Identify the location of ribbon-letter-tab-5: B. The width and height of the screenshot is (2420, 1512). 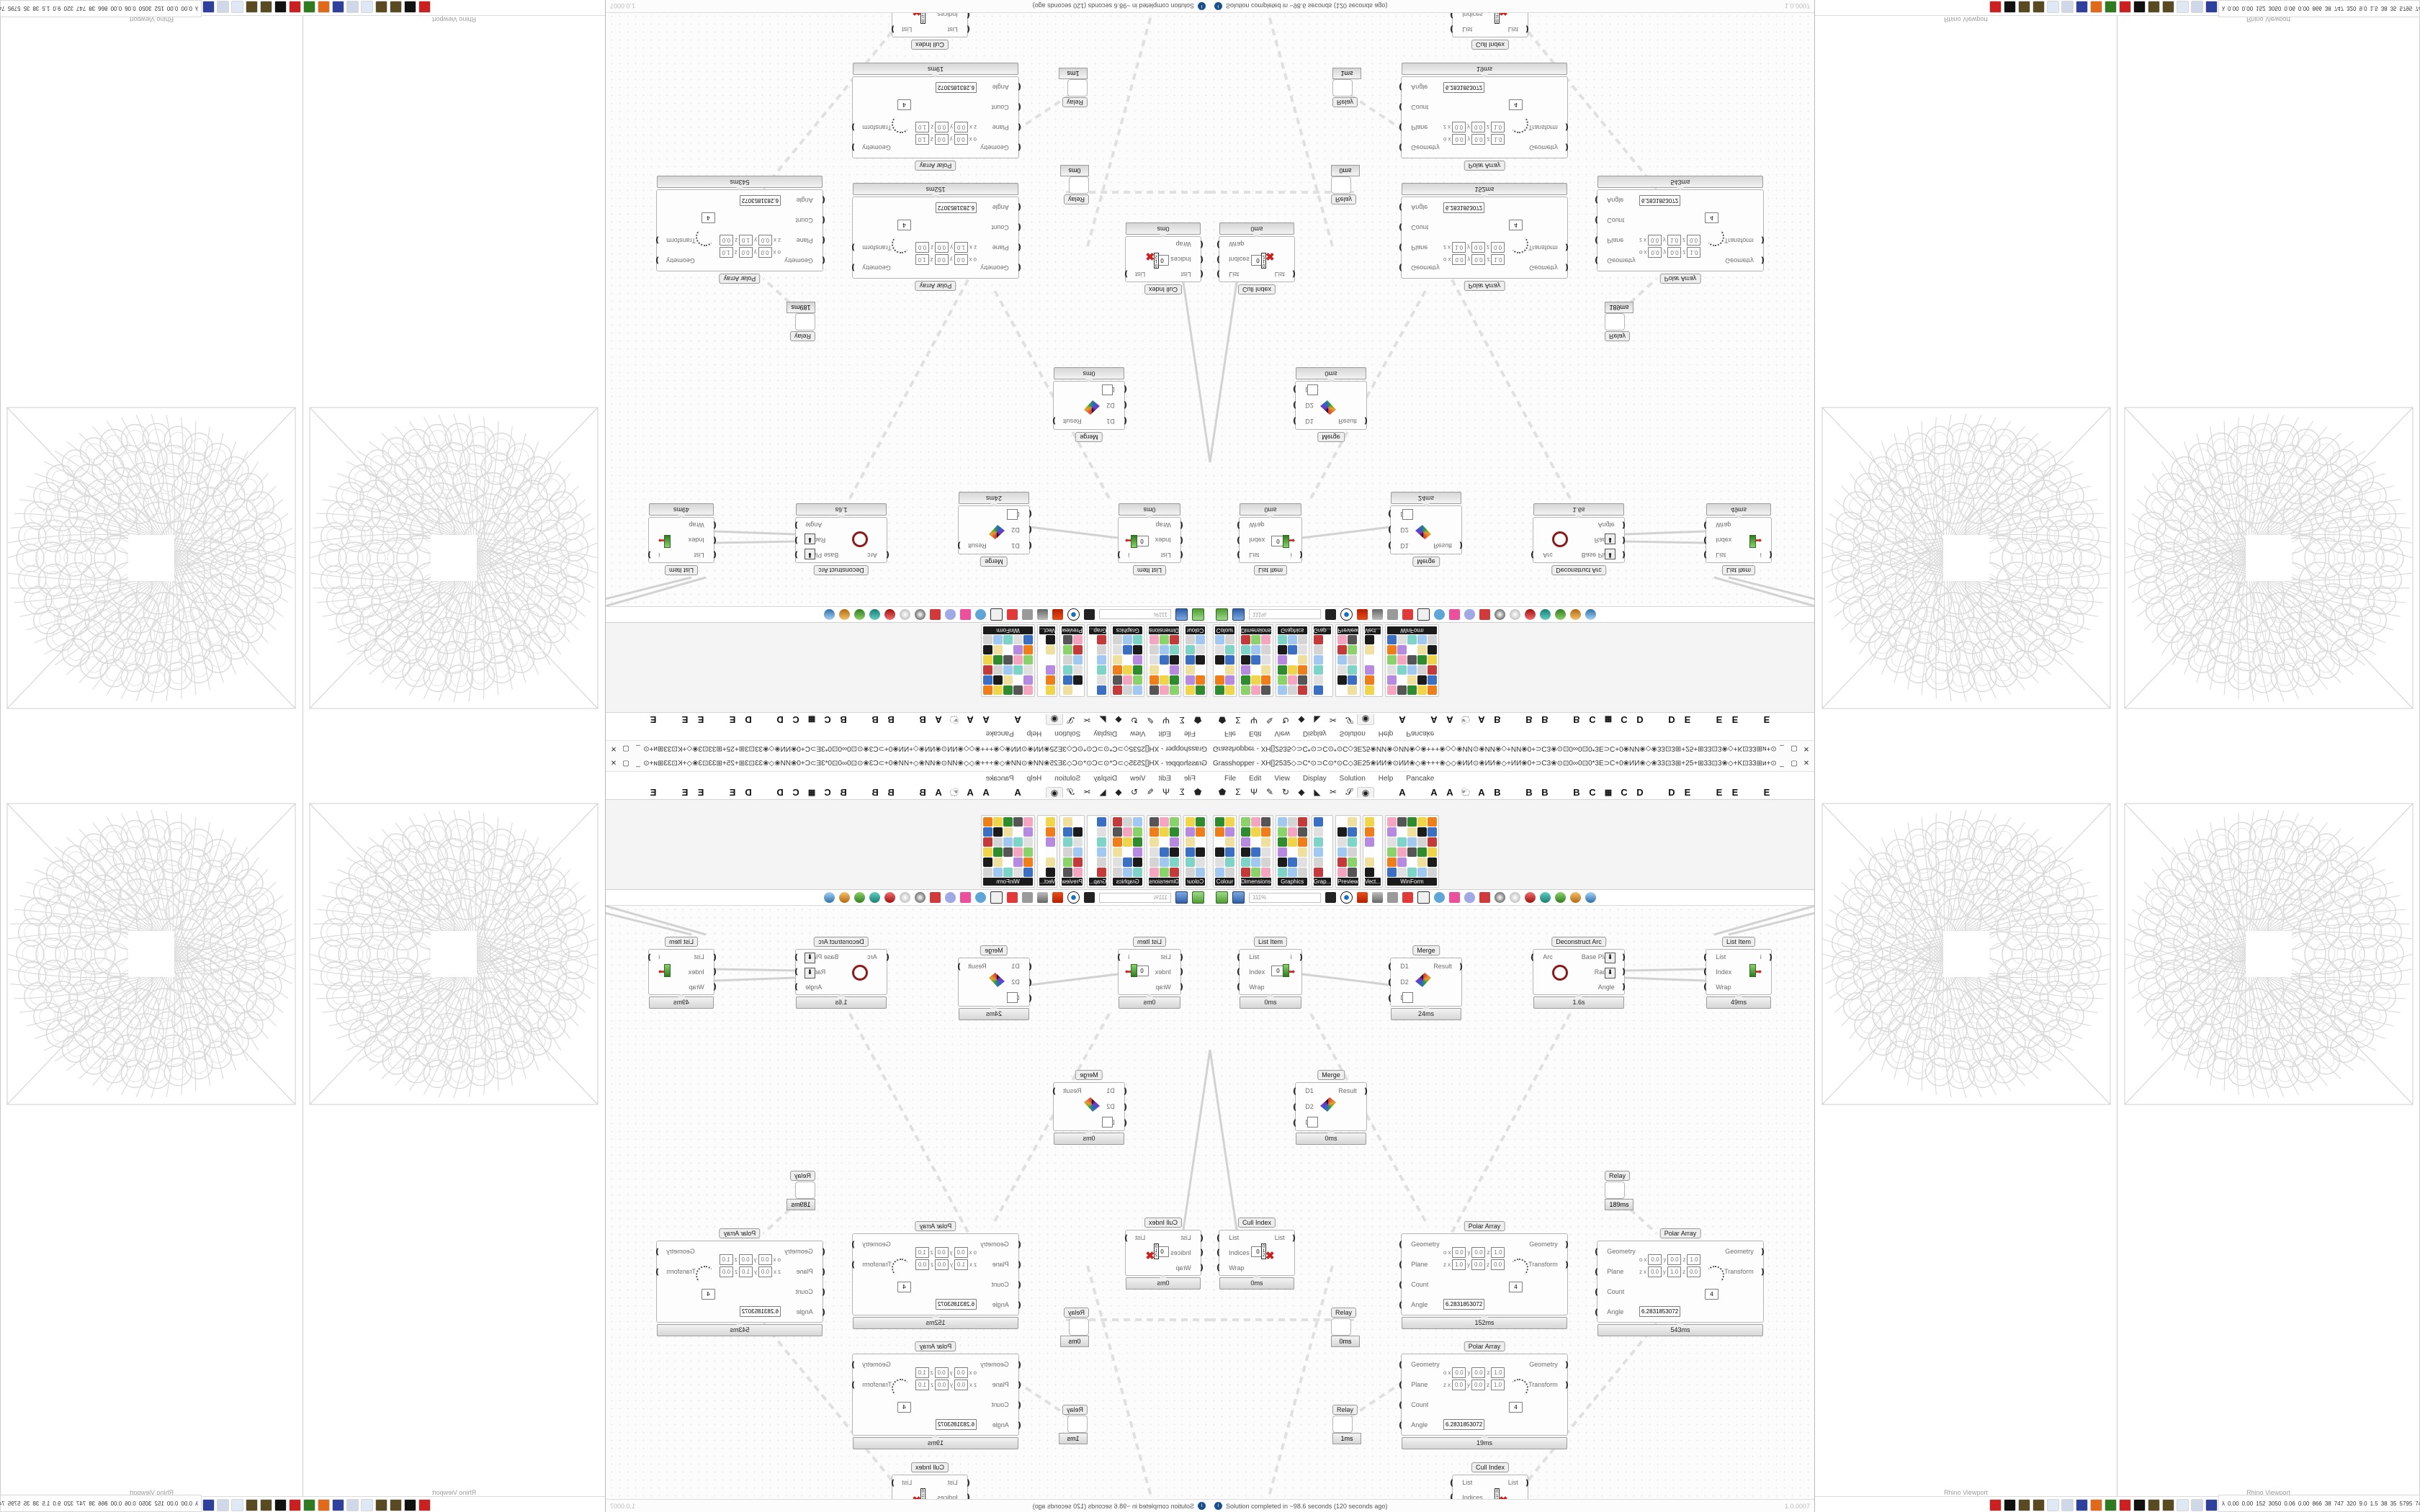
(891, 792).